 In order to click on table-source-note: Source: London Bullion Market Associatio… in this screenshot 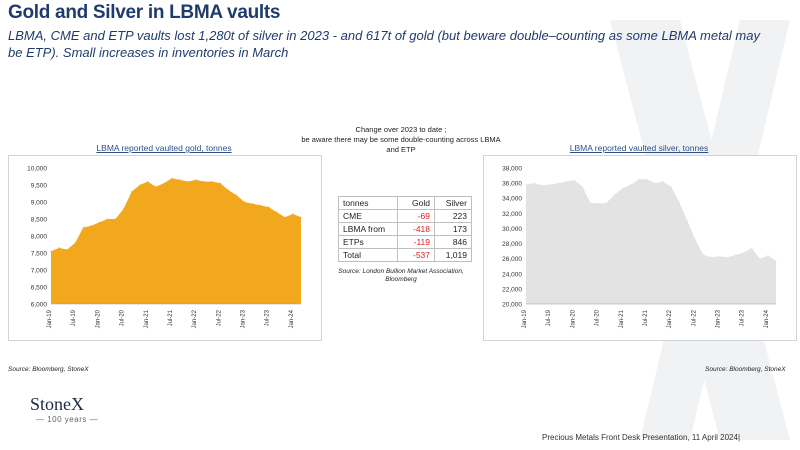, I will do `click(401, 275)`.